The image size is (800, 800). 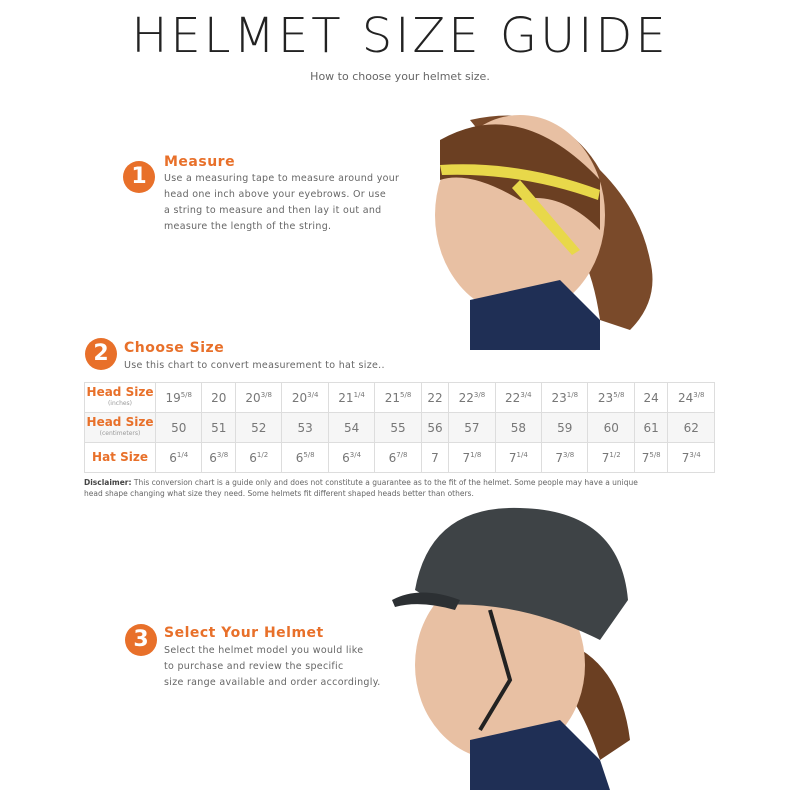 What do you see at coordinates (544, 232) in the screenshot?
I see `head-measure` at bounding box center [544, 232].